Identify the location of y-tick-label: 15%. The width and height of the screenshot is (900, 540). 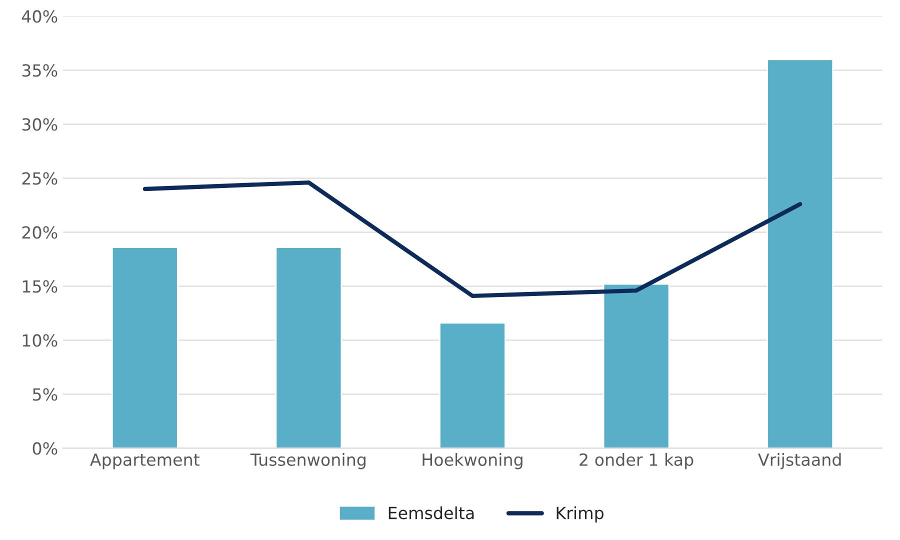
(40, 286).